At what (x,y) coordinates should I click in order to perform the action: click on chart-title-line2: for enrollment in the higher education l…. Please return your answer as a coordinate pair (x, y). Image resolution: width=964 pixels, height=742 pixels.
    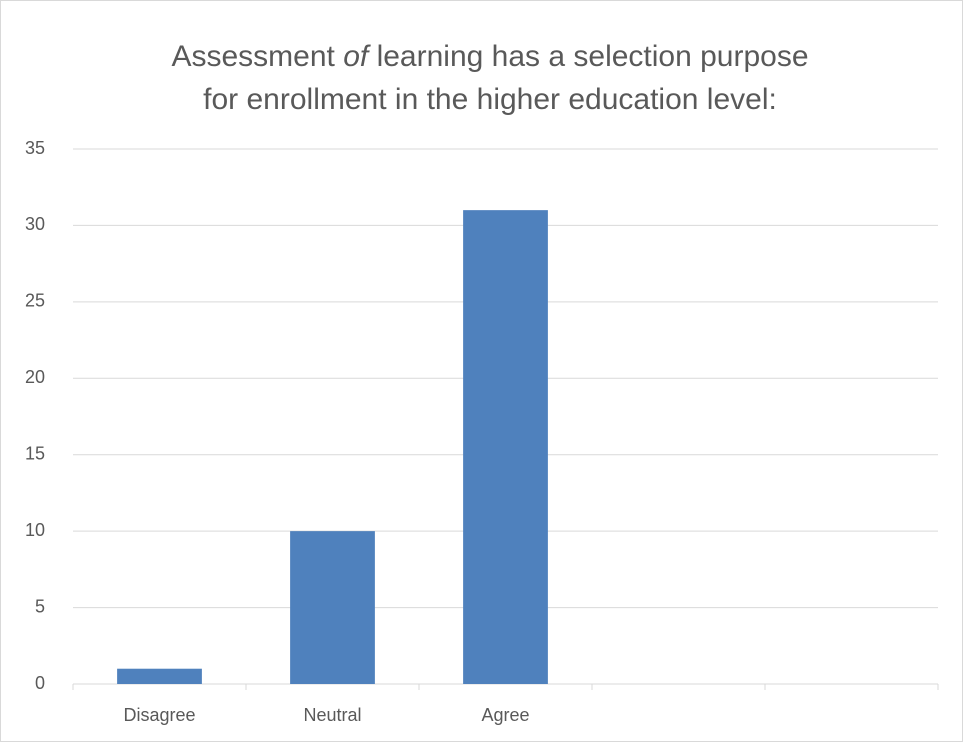
    Looking at the image, I should click on (490, 99).